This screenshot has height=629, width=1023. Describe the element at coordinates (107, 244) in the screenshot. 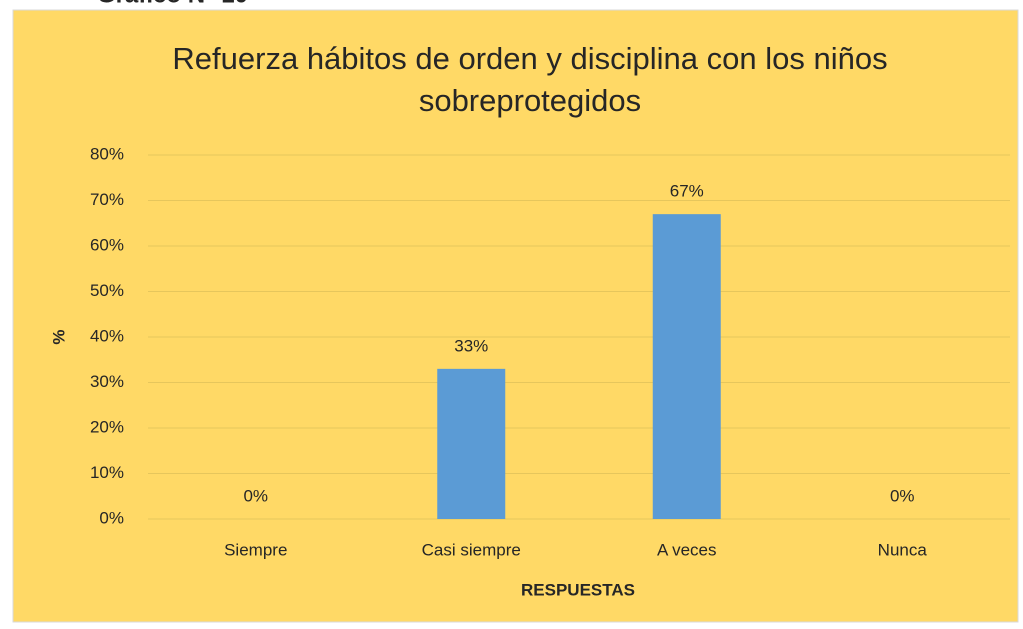

I see `y-tick-label: 60%` at that location.